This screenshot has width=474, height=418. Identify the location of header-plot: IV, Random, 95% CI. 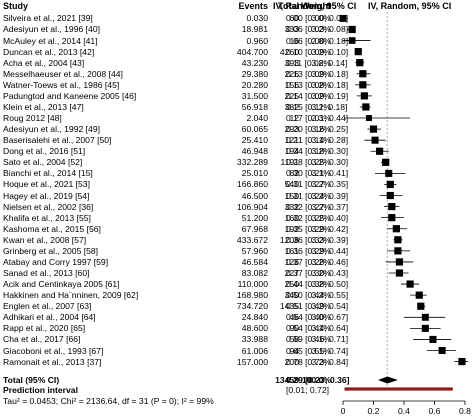
(410, 6).